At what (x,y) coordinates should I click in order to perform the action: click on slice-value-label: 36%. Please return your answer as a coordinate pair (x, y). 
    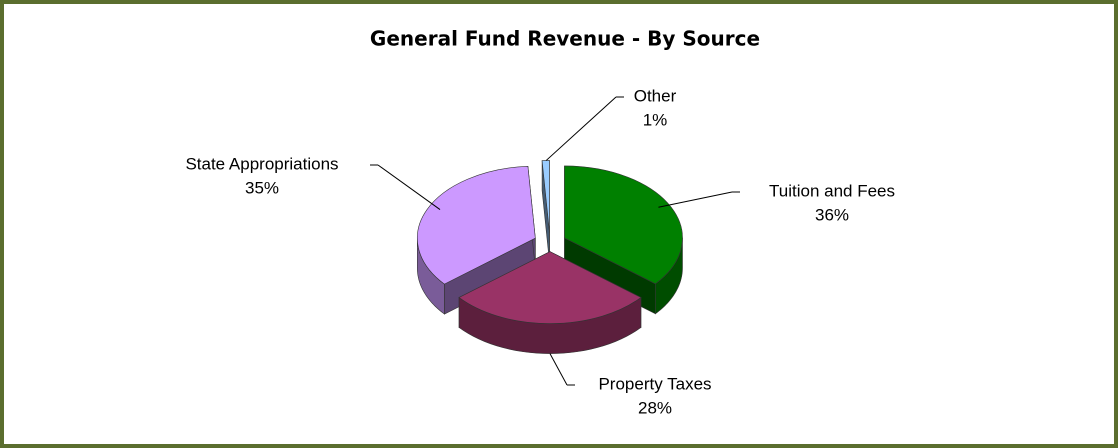
    Looking at the image, I should click on (832, 214).